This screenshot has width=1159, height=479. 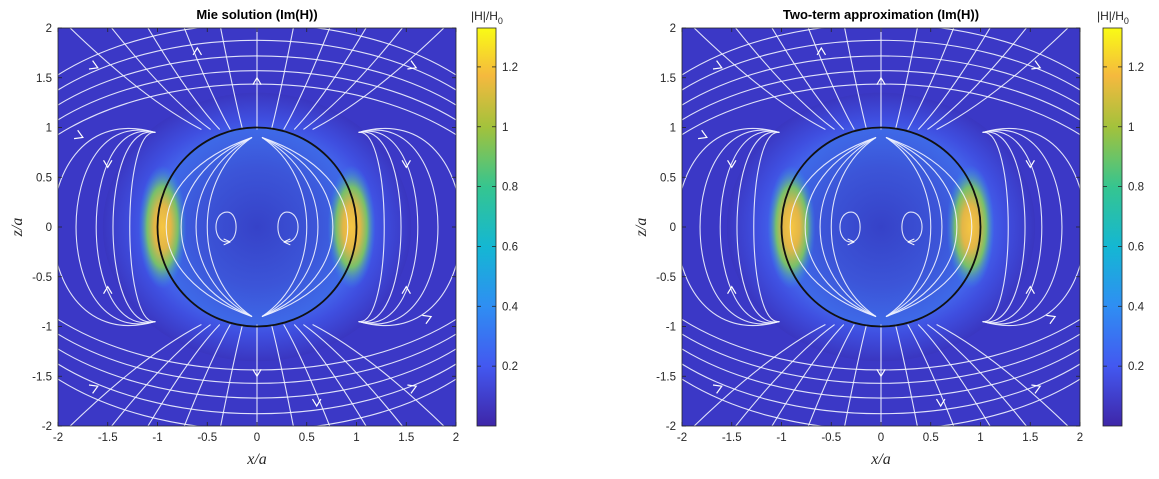 What do you see at coordinates (42, 278) in the screenshot?
I see `y-tick-label: -0.5` at bounding box center [42, 278].